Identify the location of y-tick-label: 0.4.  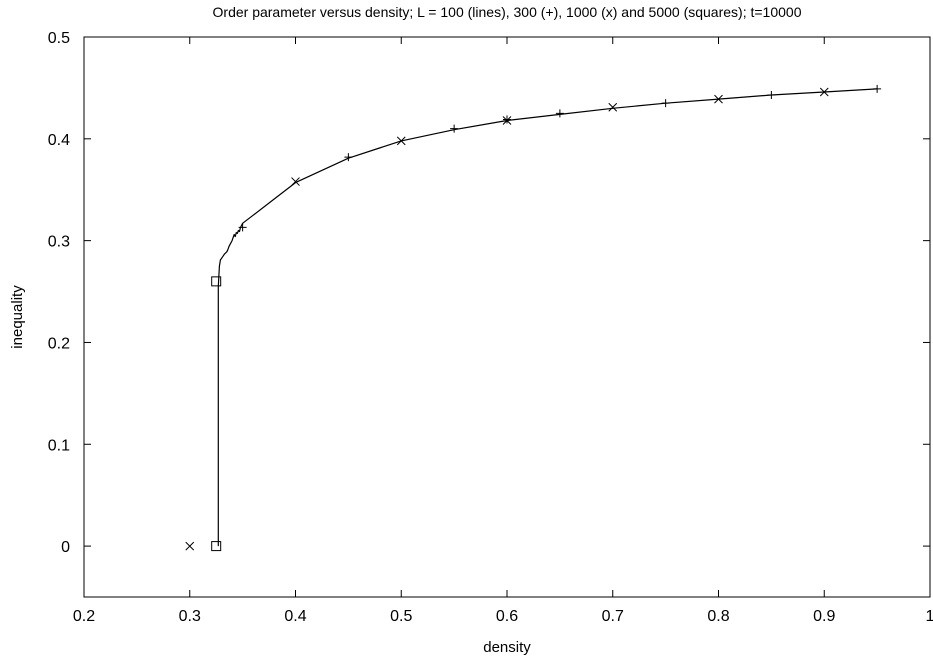
(59, 140).